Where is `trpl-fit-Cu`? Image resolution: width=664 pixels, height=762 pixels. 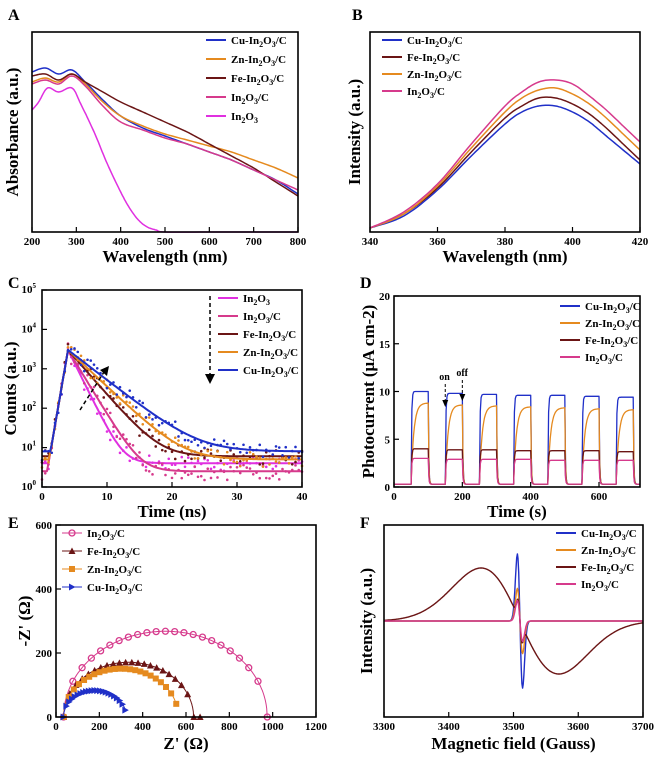
trpl-fit-Cu is located at coordinates (172, 401).